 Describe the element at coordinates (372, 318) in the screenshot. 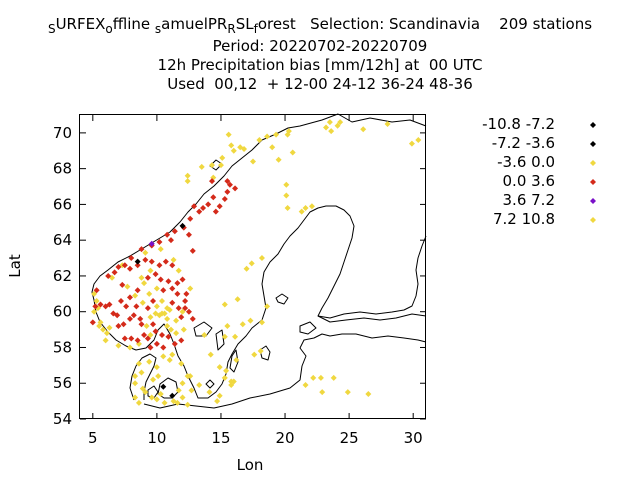

I see `coastline-finland-bay` at that location.